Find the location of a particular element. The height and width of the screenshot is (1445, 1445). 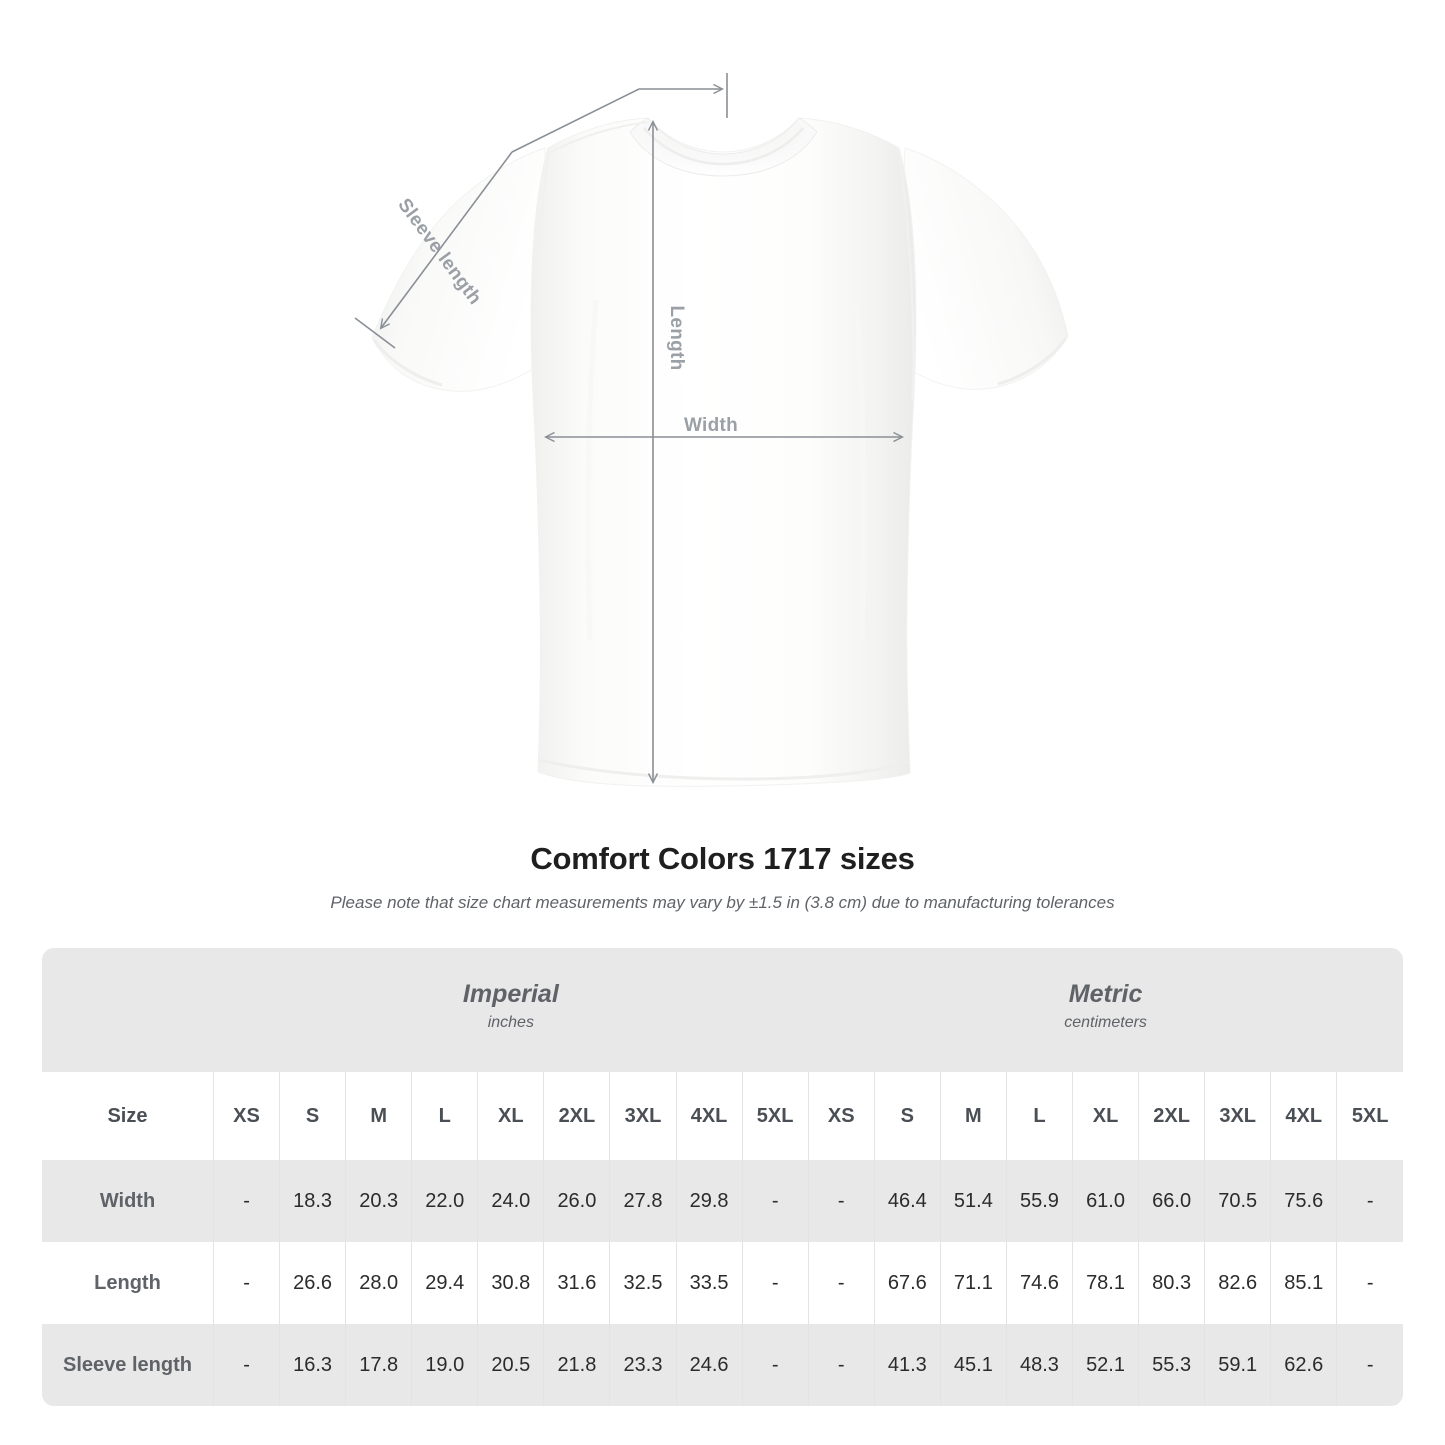

collar-inner-line is located at coordinates (723, 146).